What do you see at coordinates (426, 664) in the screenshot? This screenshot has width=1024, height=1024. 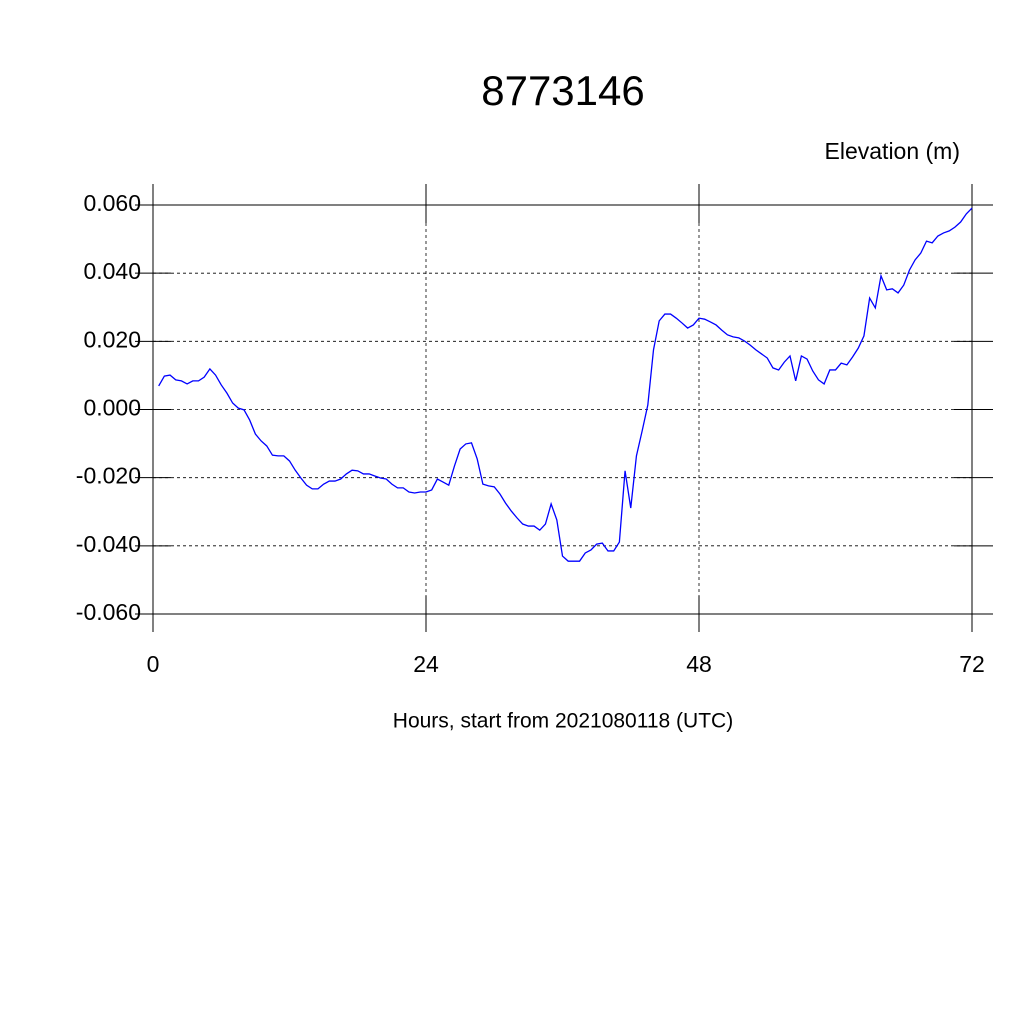 I see `x-tick-label: 24` at bounding box center [426, 664].